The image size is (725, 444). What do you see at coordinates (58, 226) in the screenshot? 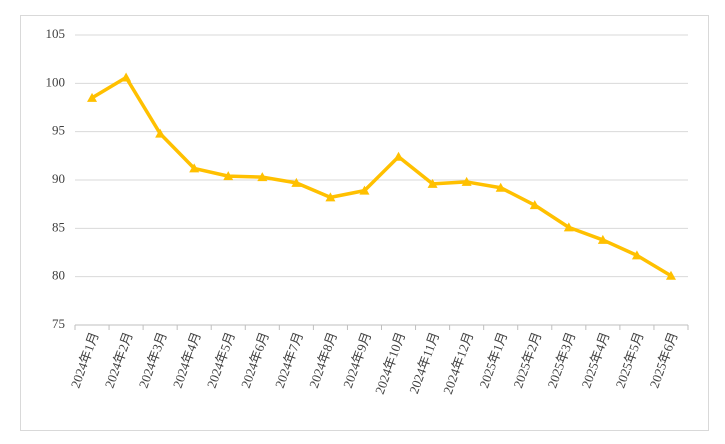
I see `y-tick-label: 85` at bounding box center [58, 226].